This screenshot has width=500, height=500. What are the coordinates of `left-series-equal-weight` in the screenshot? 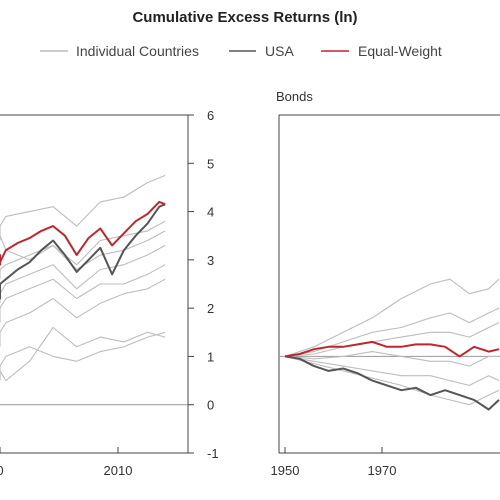 It's located at (83, 233).